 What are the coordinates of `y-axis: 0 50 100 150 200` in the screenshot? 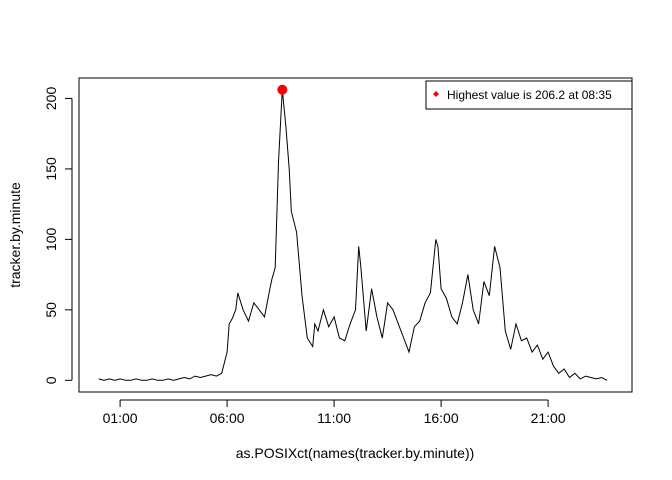 It's located at (58, 235).